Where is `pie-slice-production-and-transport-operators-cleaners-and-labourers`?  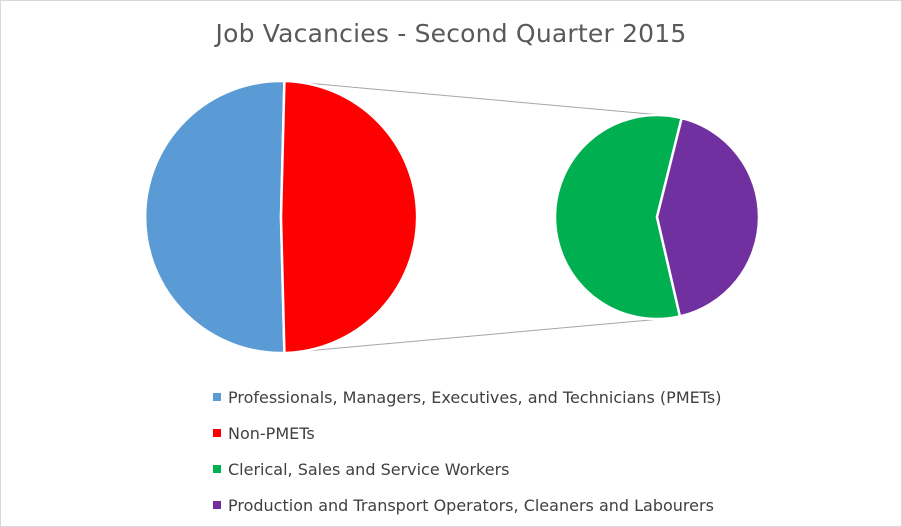
pie-slice-production-and-transport-operators-cleaners-and-labourers is located at coordinates (708, 217).